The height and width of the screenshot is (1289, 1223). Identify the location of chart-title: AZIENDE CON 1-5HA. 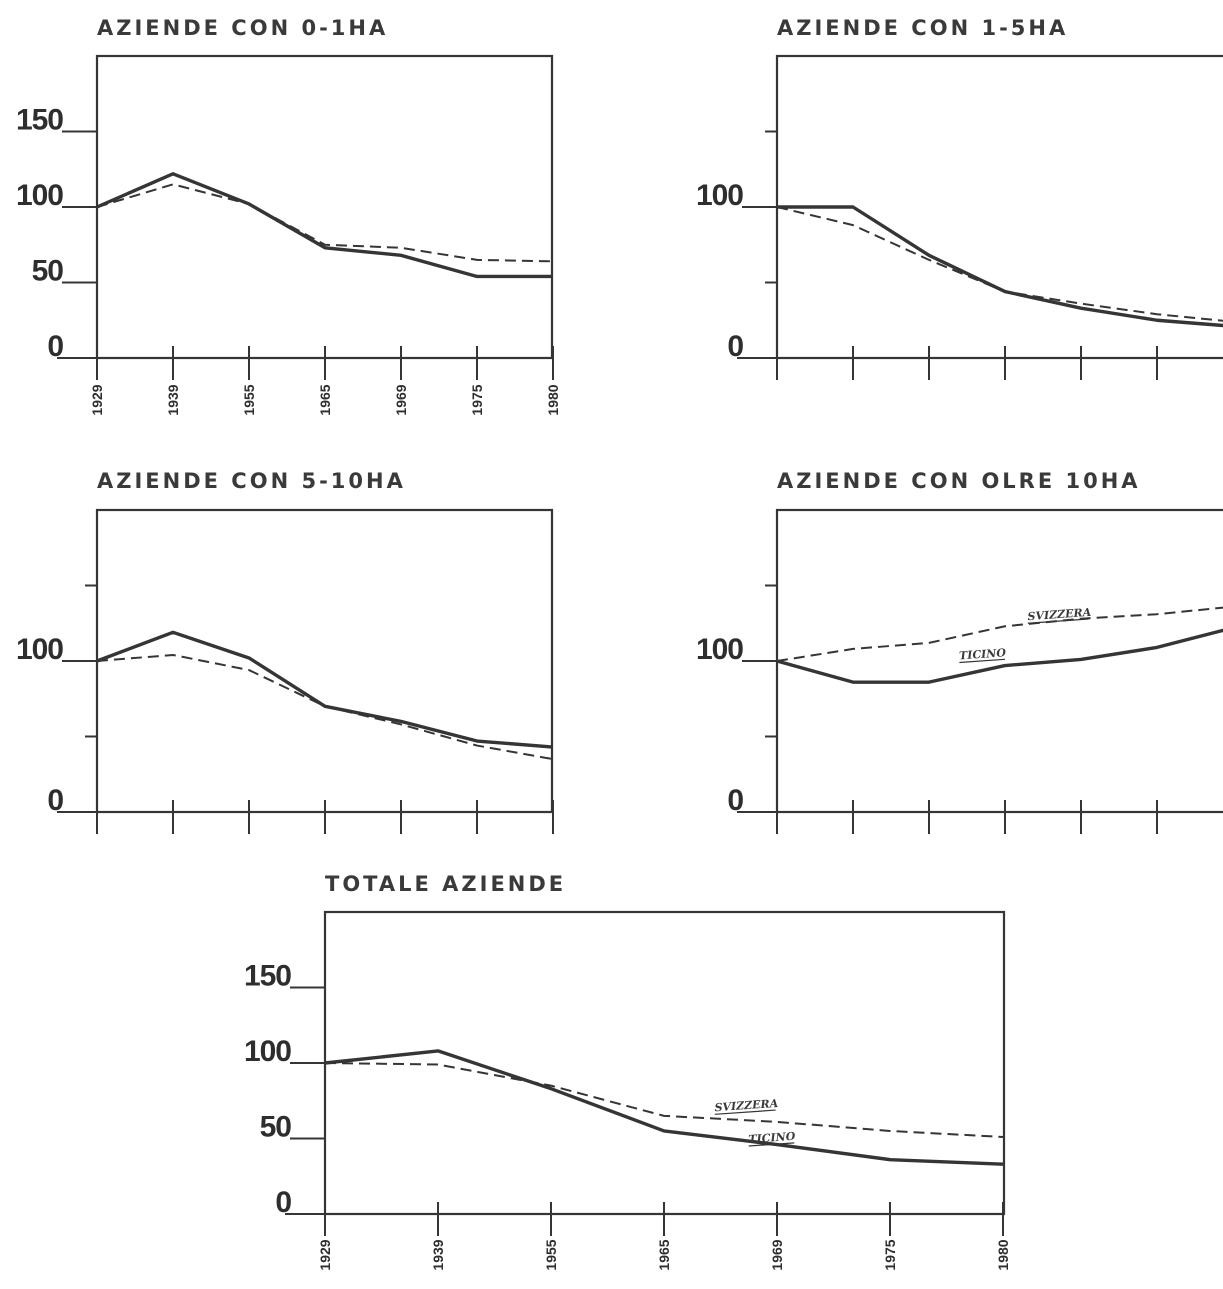
(922, 28).